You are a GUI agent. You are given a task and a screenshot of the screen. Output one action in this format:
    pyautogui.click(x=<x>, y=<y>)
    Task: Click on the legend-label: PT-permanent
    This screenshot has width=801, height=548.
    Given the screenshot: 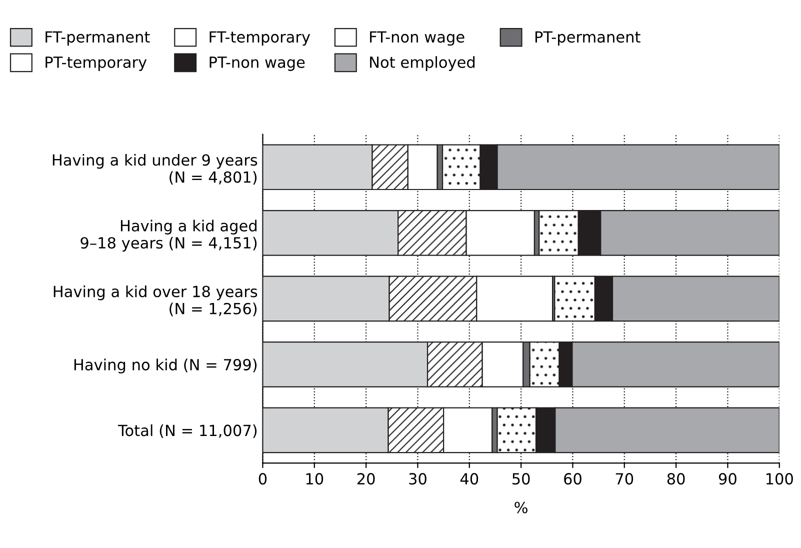 What is the action you would take?
    pyautogui.click(x=587, y=38)
    